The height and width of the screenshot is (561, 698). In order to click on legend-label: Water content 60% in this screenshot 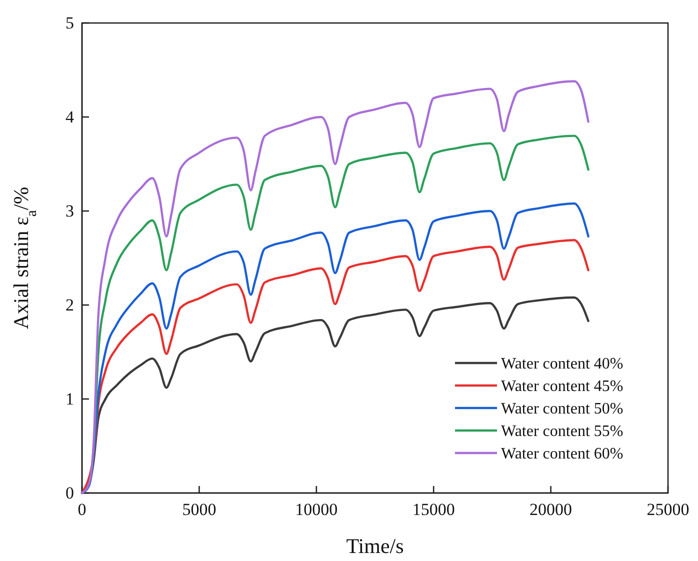, I will do `click(562, 454)`.